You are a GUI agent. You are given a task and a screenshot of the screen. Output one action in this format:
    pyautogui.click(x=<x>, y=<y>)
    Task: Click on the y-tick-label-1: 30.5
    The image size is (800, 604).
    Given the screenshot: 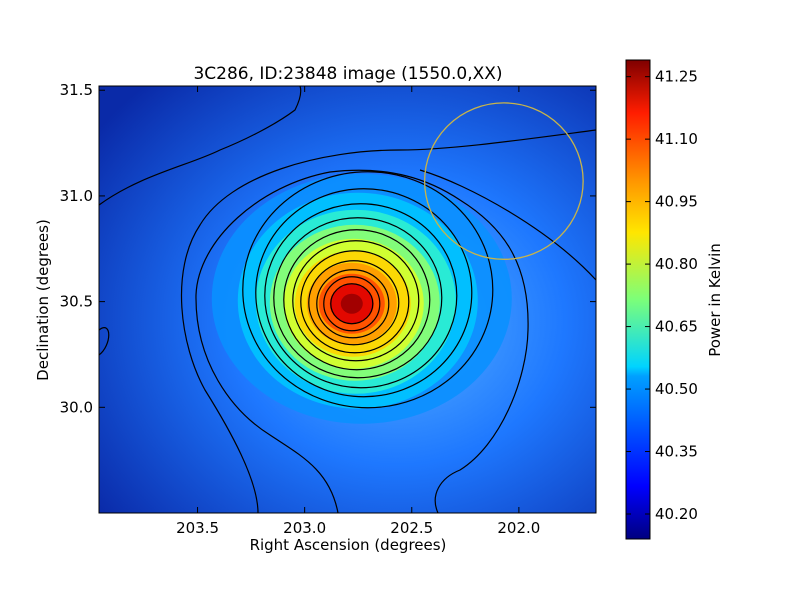 What is the action you would take?
    pyautogui.click(x=76, y=302)
    